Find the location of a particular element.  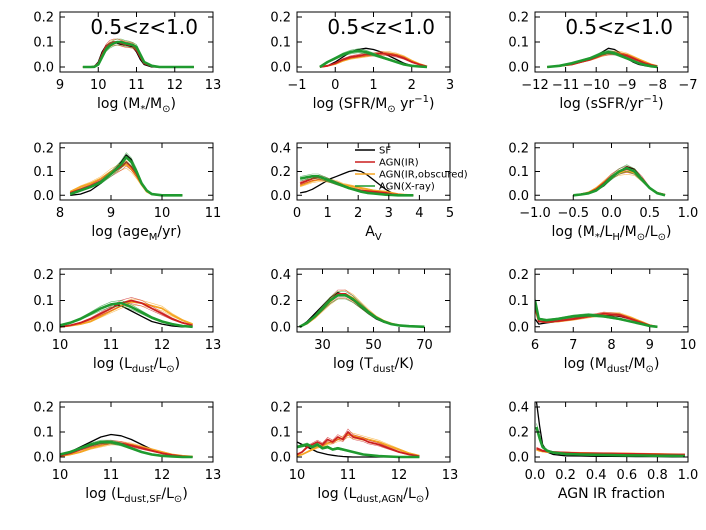

x-tick-label: −0.5 is located at coordinates (573, 213).